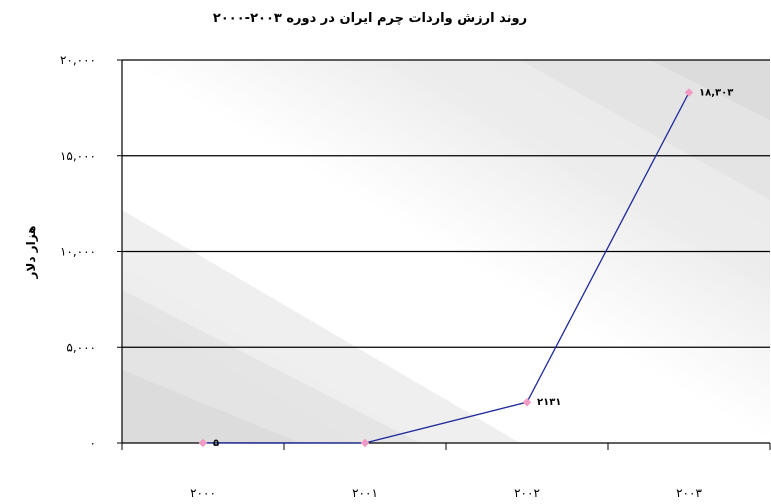  I want to click on x-tick-label: ۲۰۰۳, so click(689, 493).